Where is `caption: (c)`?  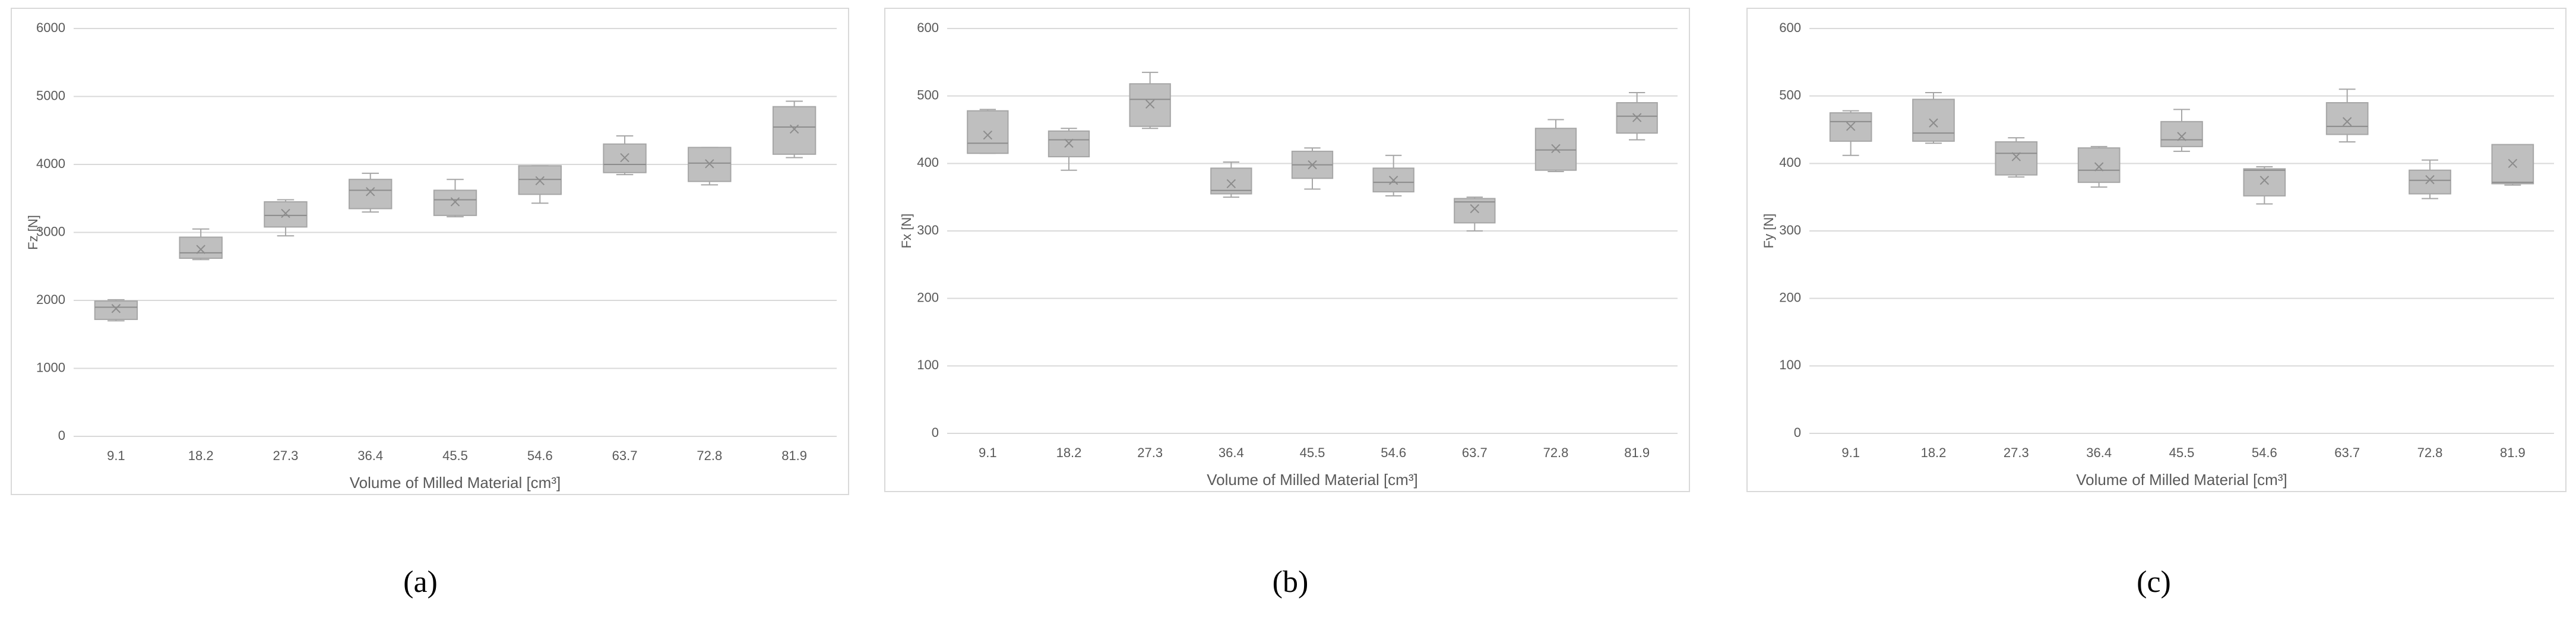
caption: (c) is located at coordinates (2154, 582).